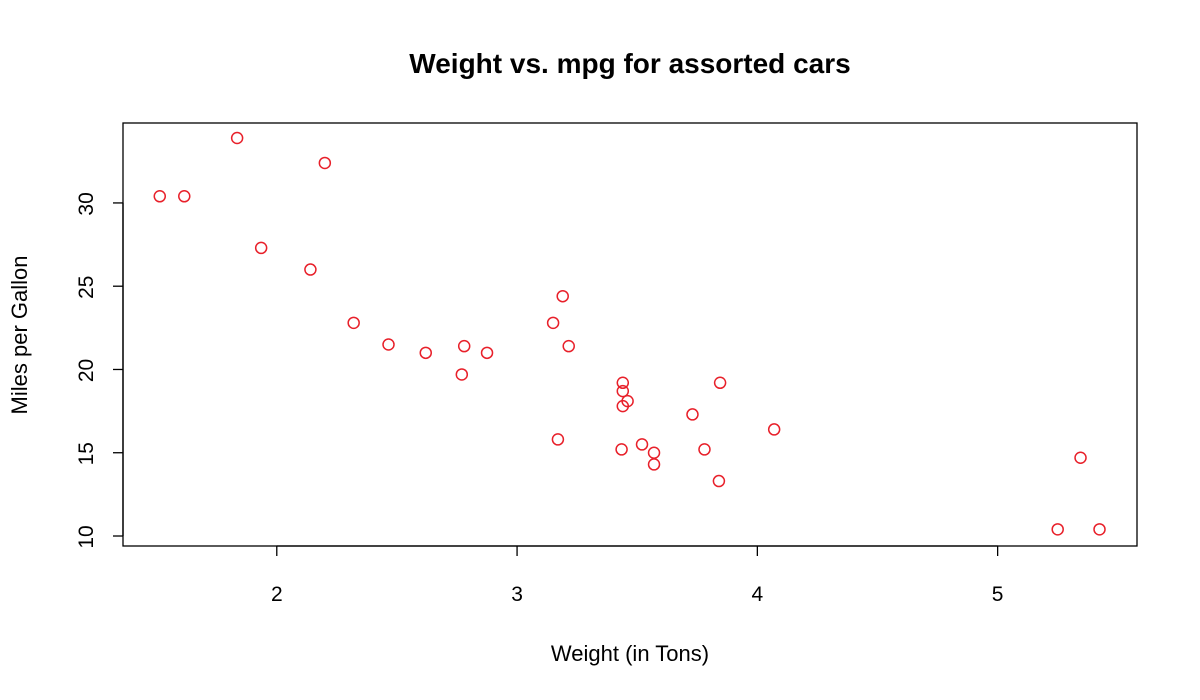  Describe the element at coordinates (277, 594) in the screenshot. I see `x-tick-label: 2` at that location.